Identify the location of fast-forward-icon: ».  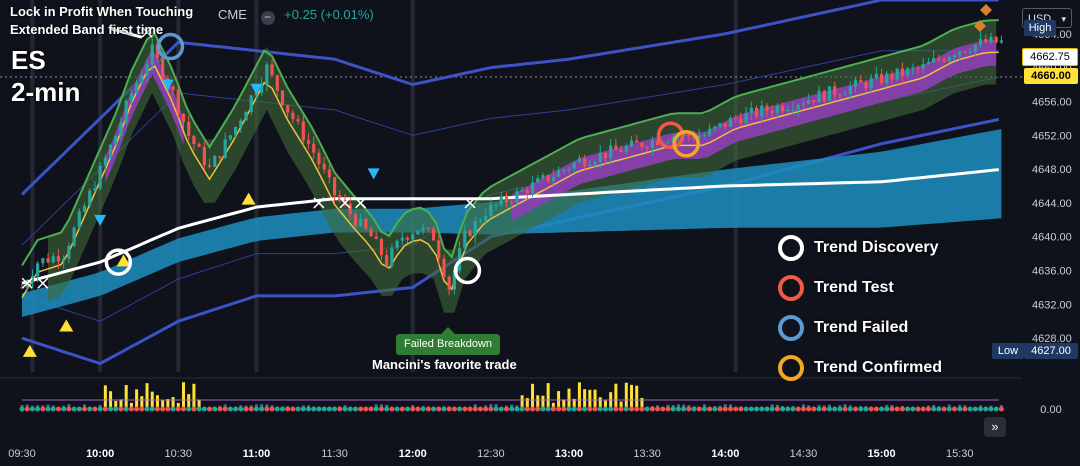
(995, 427).